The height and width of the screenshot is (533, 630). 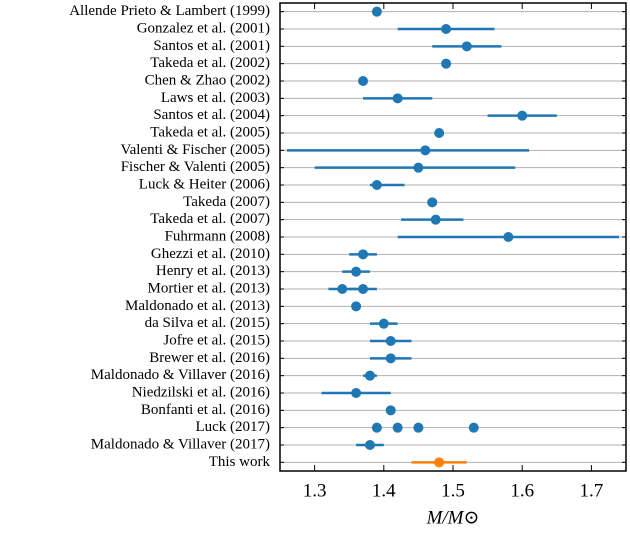 I want to click on x-tick-label: 1.6, so click(x=522, y=490).